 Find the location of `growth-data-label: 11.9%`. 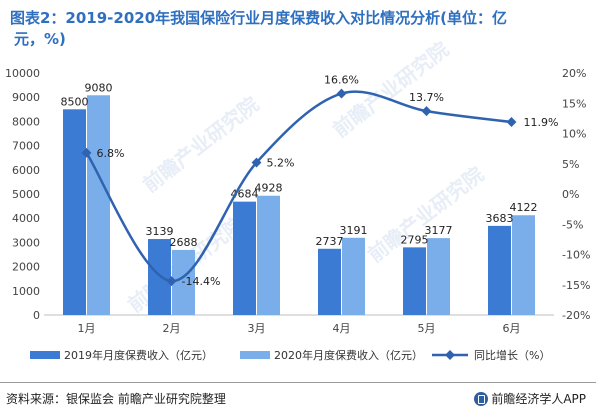

growth-data-label: 11.9% is located at coordinates (541, 122).